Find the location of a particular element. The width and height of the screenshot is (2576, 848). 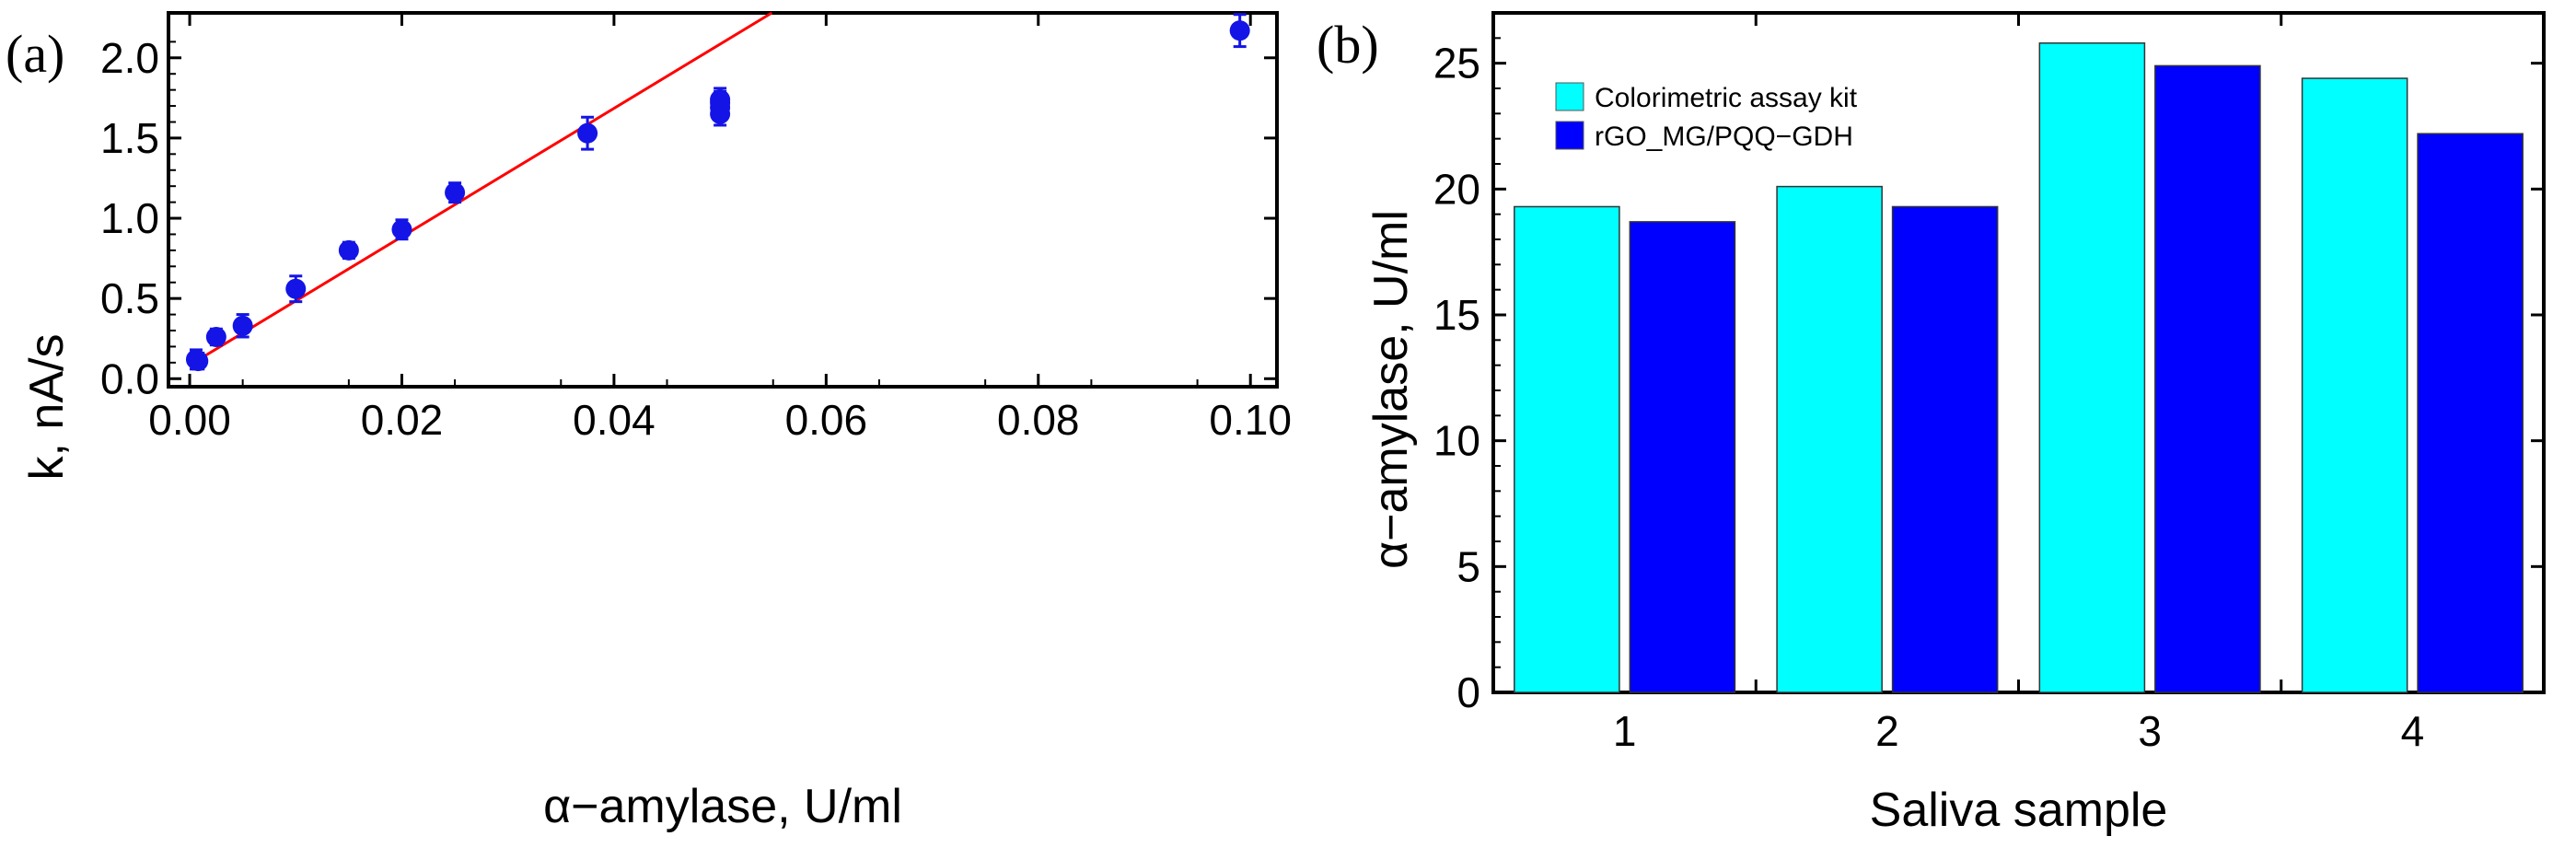

x-tick-label: 0.10 is located at coordinates (1250, 420).